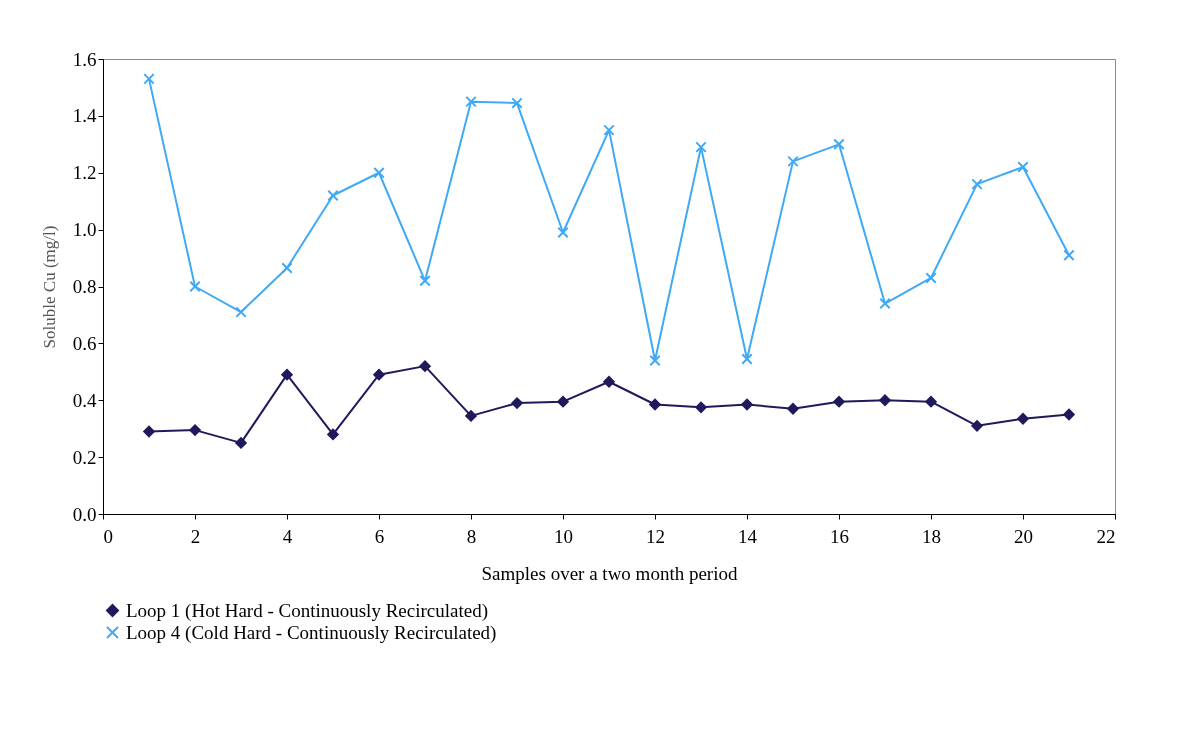 This screenshot has width=1201, height=749. What do you see at coordinates (471, 536) in the screenshot?
I see `x-tick-label: 8` at bounding box center [471, 536].